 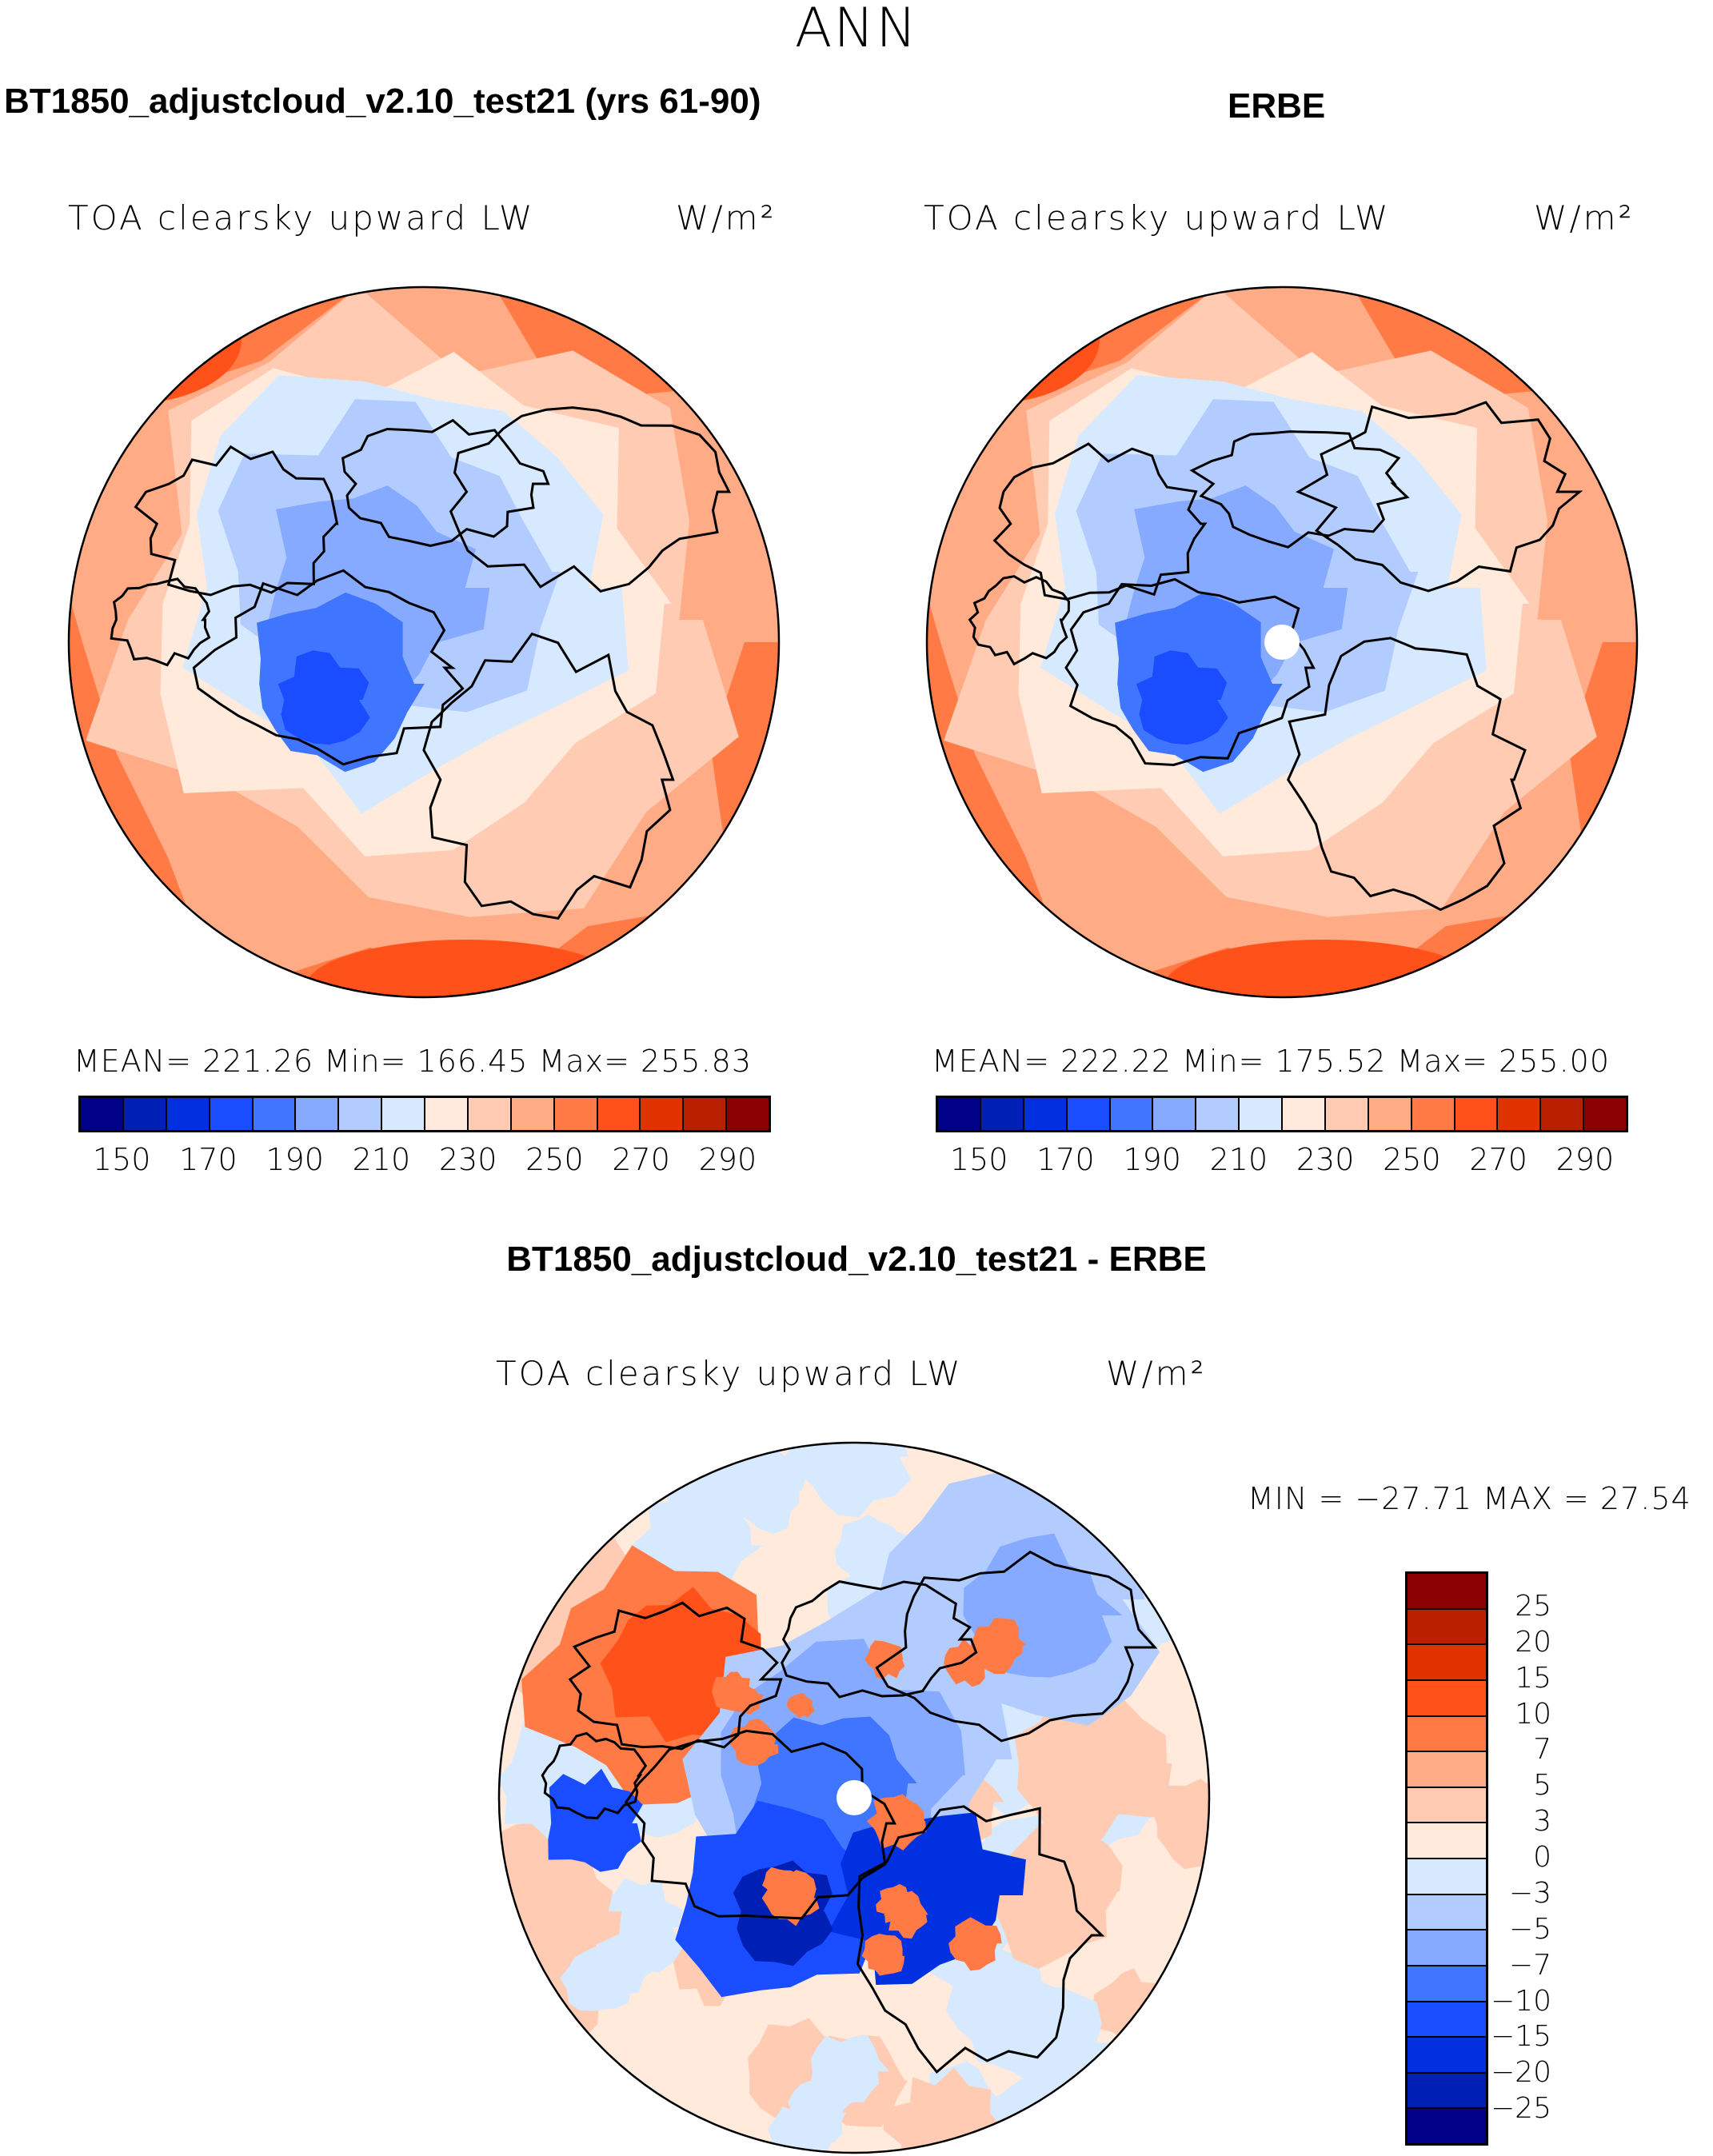 I want to click on obs-polar-map, so click(x=1282, y=642).